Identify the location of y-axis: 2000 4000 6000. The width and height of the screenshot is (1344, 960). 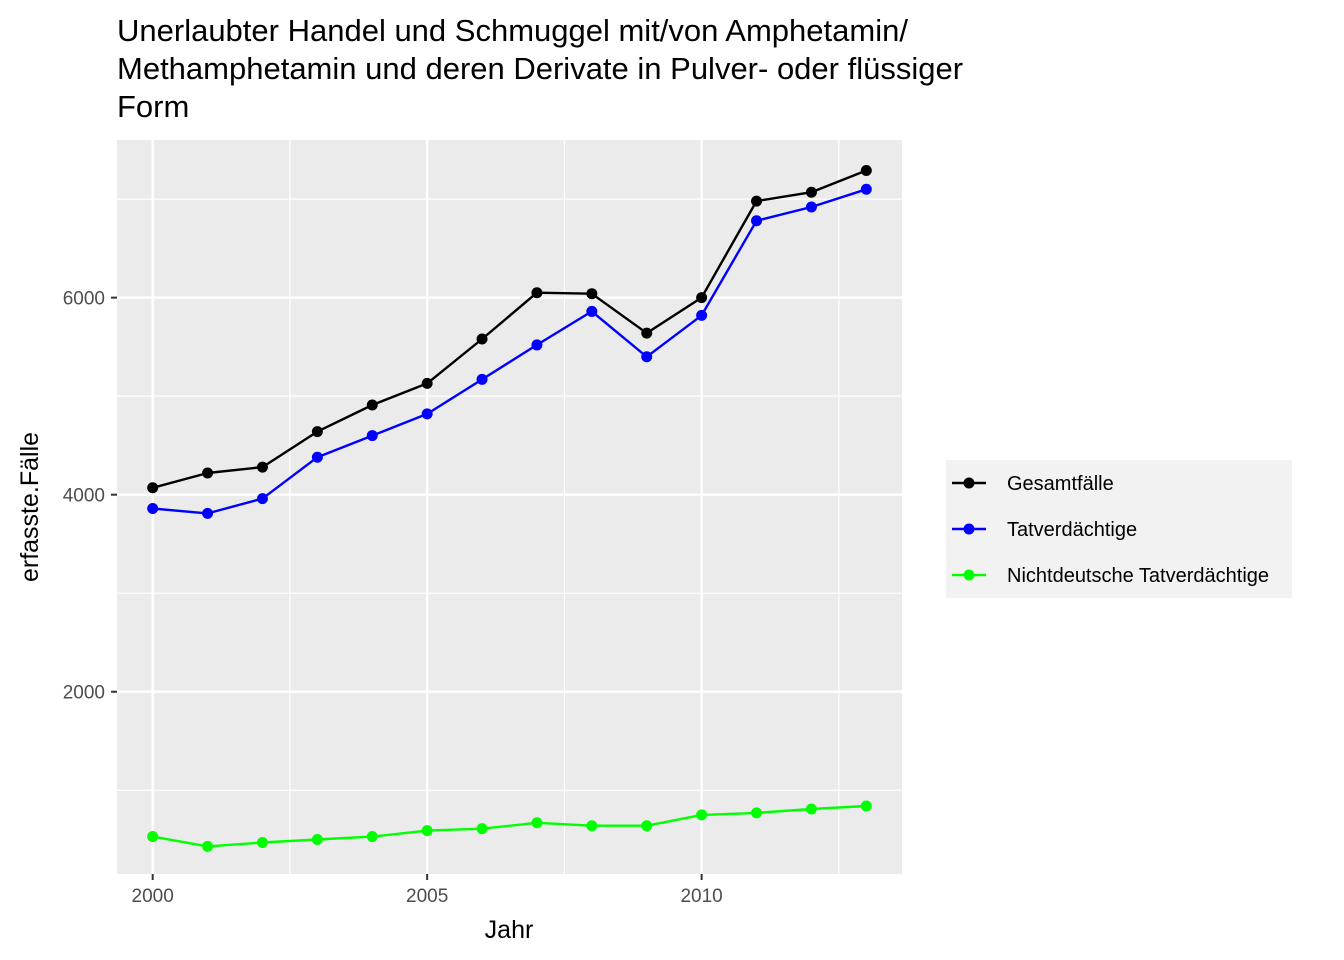
(90, 496).